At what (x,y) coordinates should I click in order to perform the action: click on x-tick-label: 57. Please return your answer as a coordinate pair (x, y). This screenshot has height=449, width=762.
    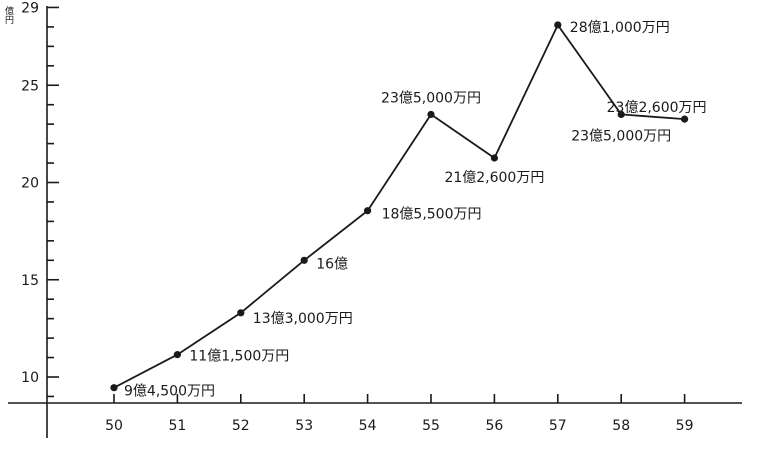
    Looking at the image, I should click on (558, 426).